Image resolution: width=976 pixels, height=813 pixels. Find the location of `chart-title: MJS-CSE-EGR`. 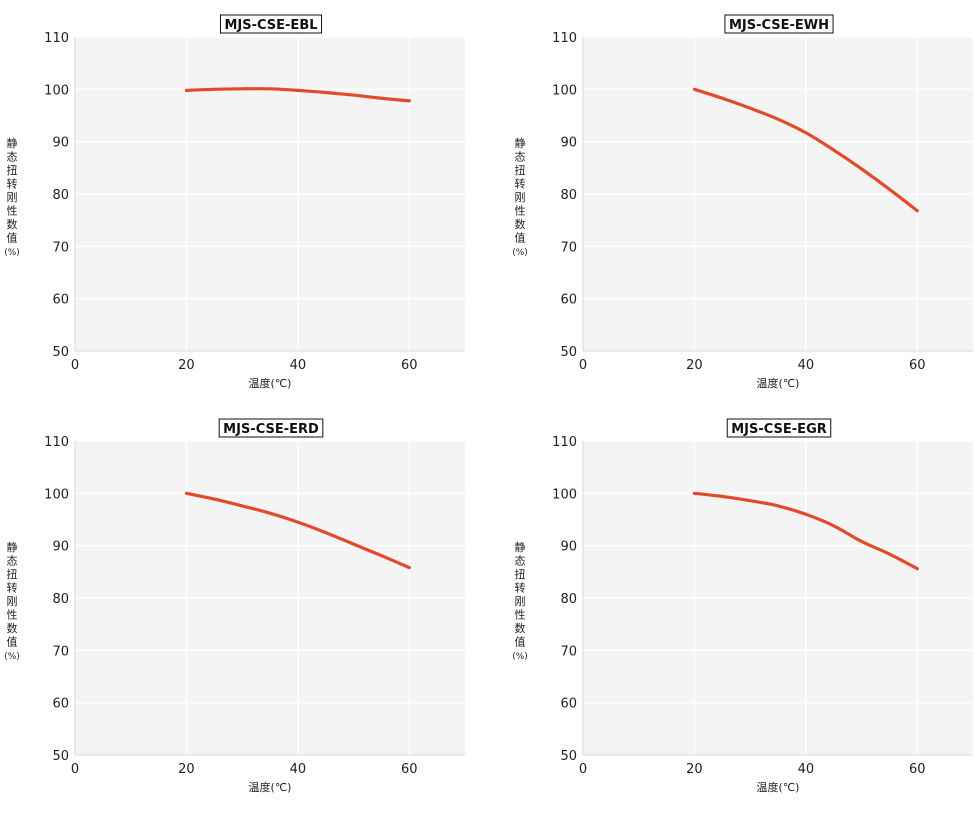

chart-title: MJS-CSE-EGR is located at coordinates (779, 429).